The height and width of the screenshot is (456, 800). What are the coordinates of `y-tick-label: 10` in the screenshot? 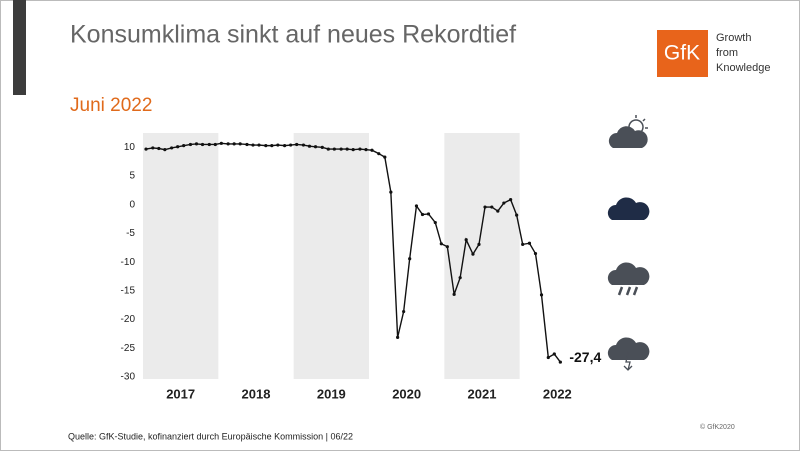 It's located at (130, 147).